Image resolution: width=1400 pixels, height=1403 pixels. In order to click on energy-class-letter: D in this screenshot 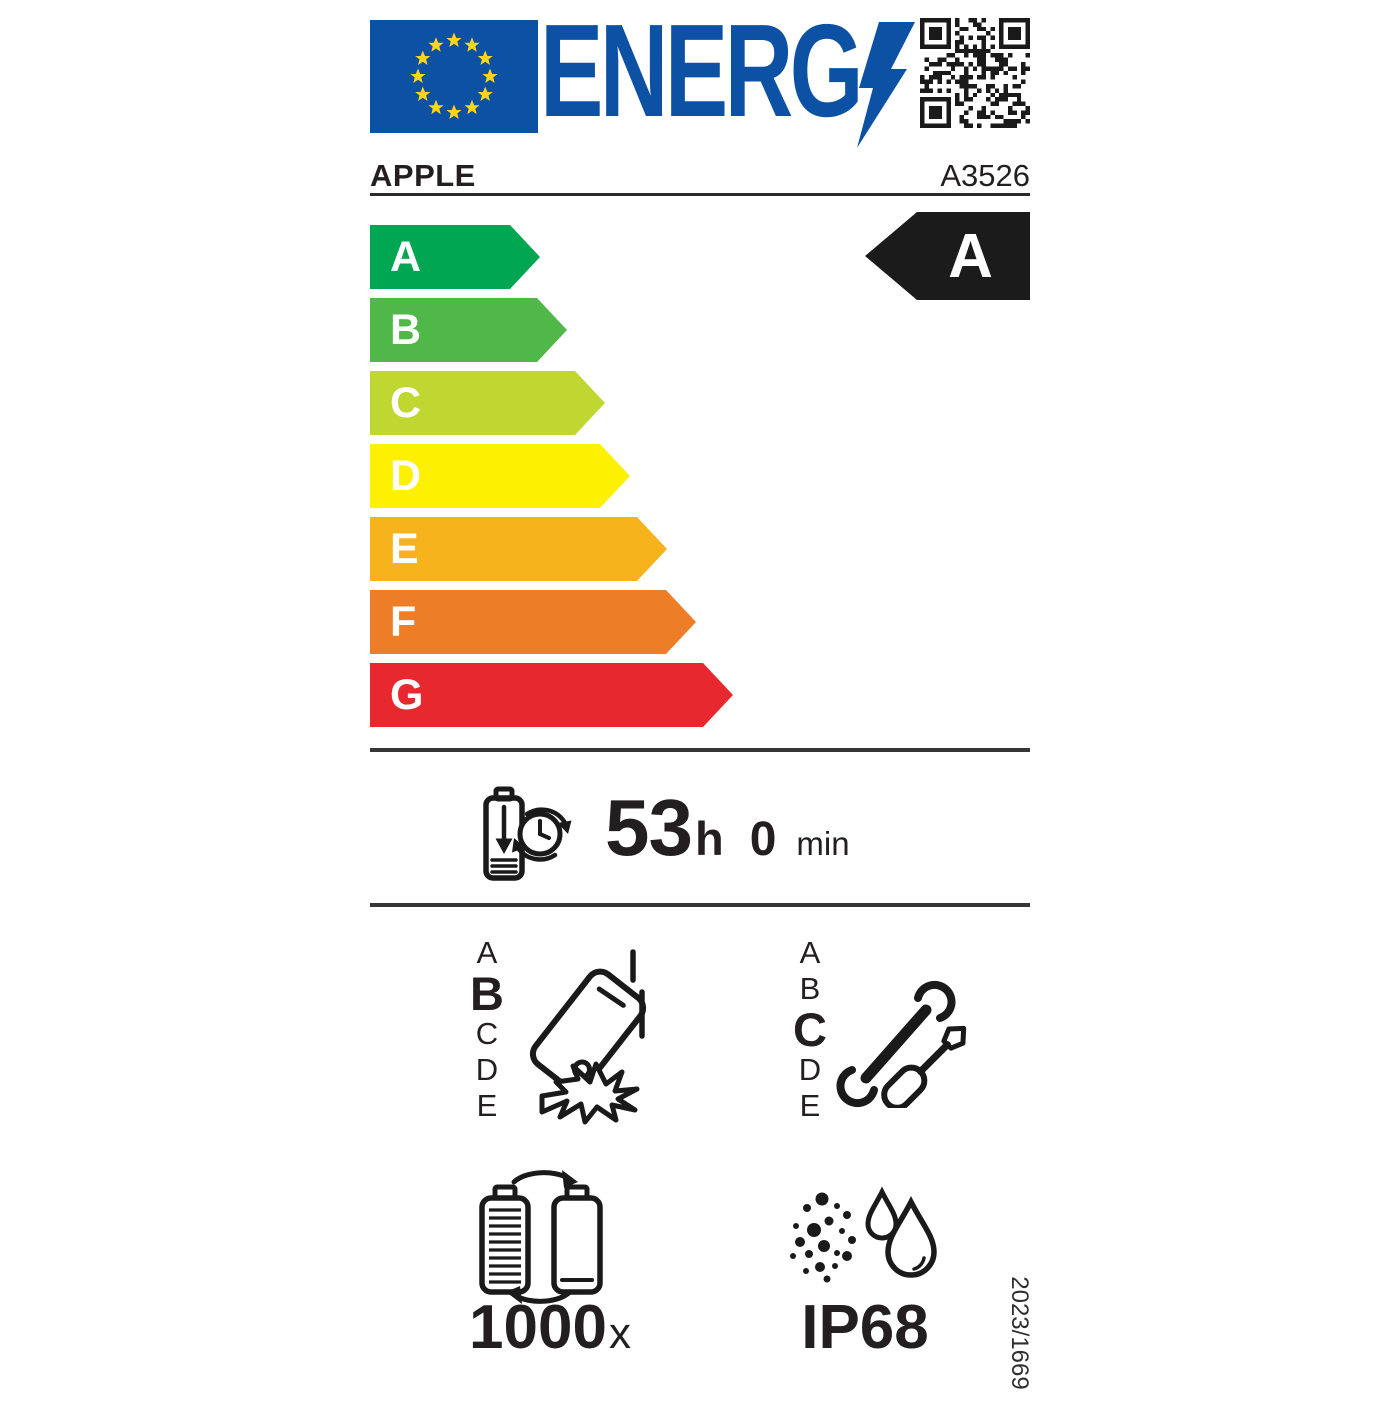, I will do `click(406, 475)`.